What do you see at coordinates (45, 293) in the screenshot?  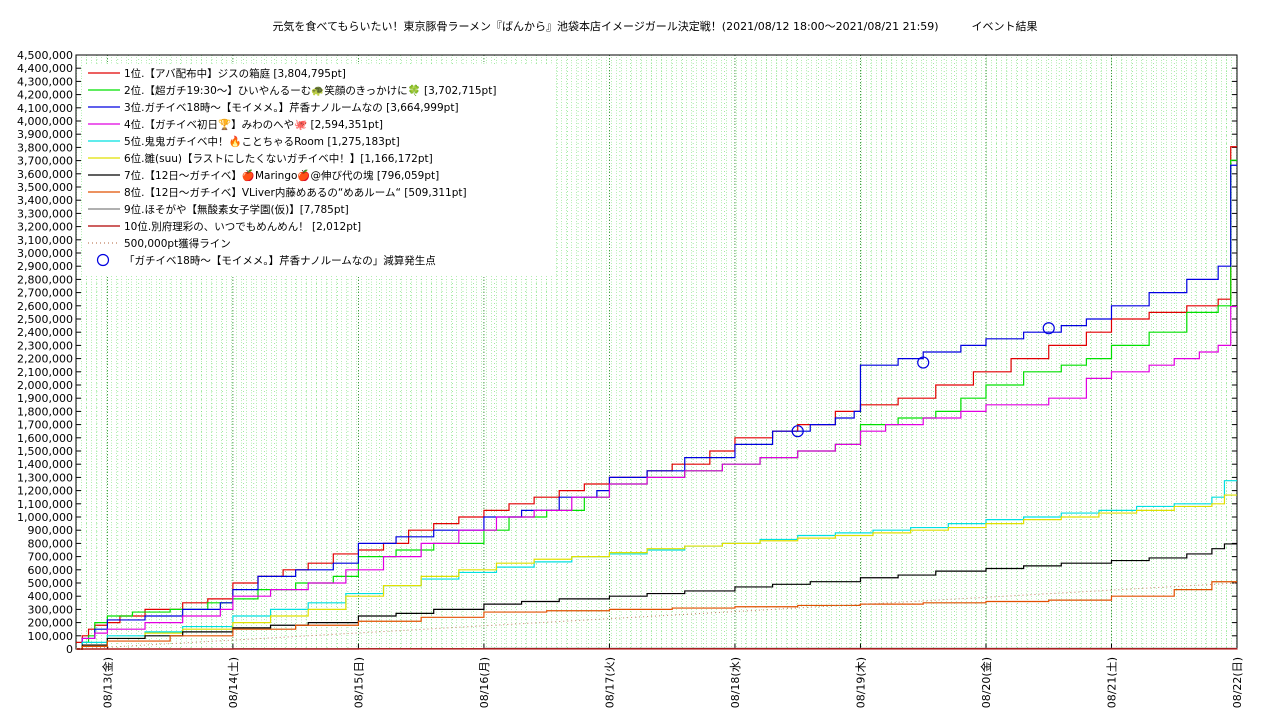 I see `y-tick-label: 2,700,000` at bounding box center [45, 293].